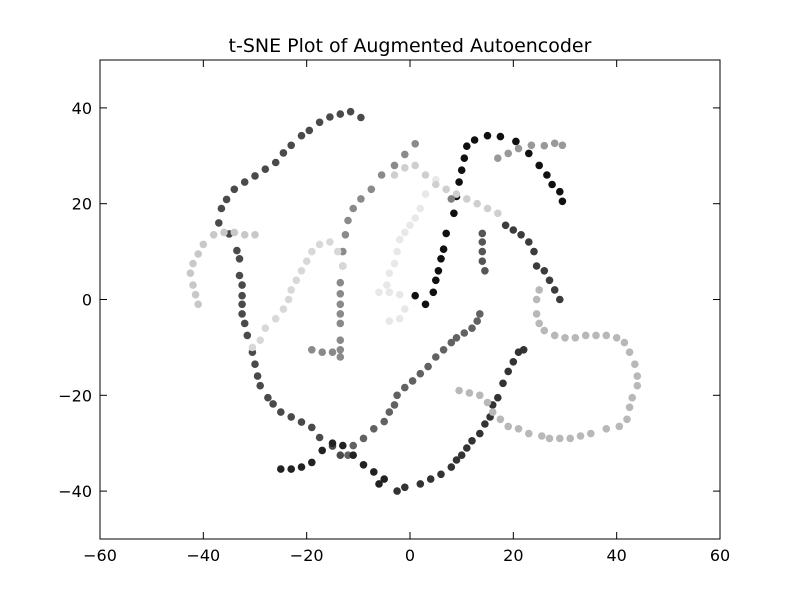 Image resolution: width=800 pixels, height=600 pixels. Describe the element at coordinates (410, 46) in the screenshot. I see `chart-title: t-SNE Plot of Augmented Autoencoder` at that location.